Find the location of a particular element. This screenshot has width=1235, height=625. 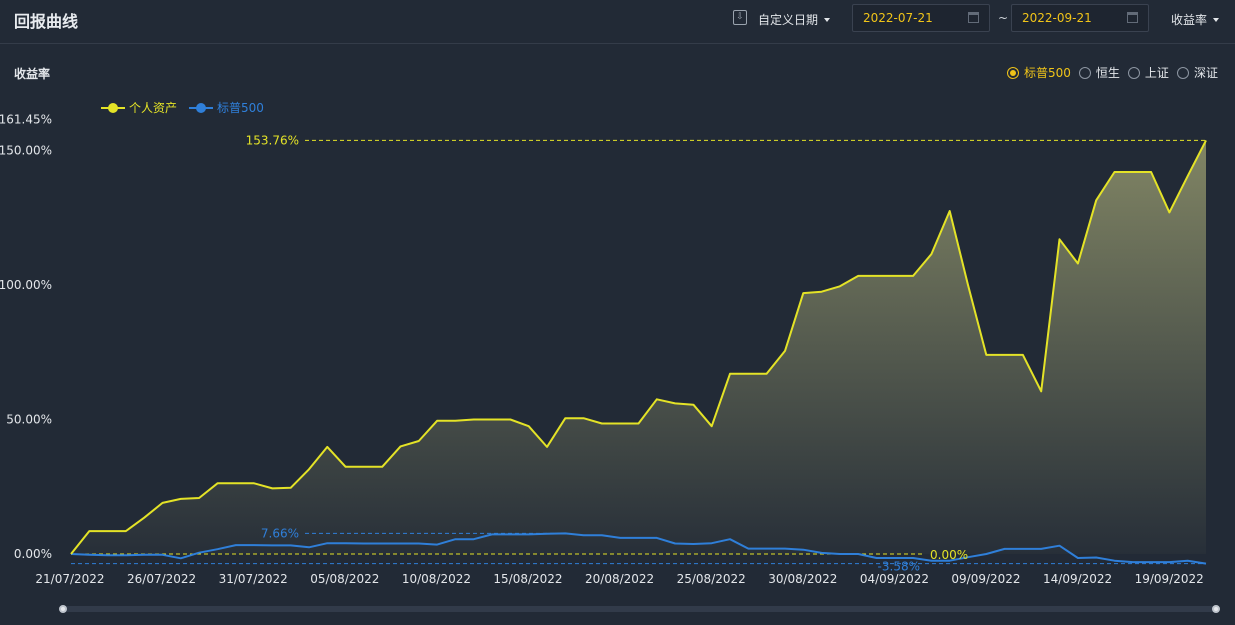

x-tick-label: 25/08/2022 is located at coordinates (711, 579).